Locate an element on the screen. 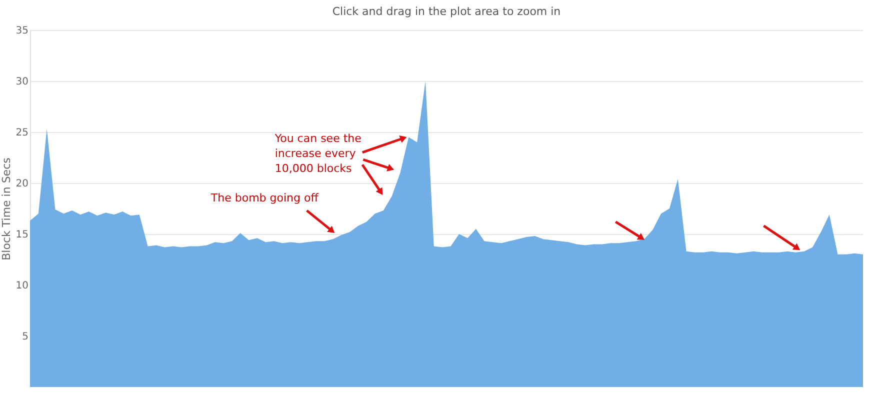  y-tick-label: 30 is located at coordinates (22, 82).